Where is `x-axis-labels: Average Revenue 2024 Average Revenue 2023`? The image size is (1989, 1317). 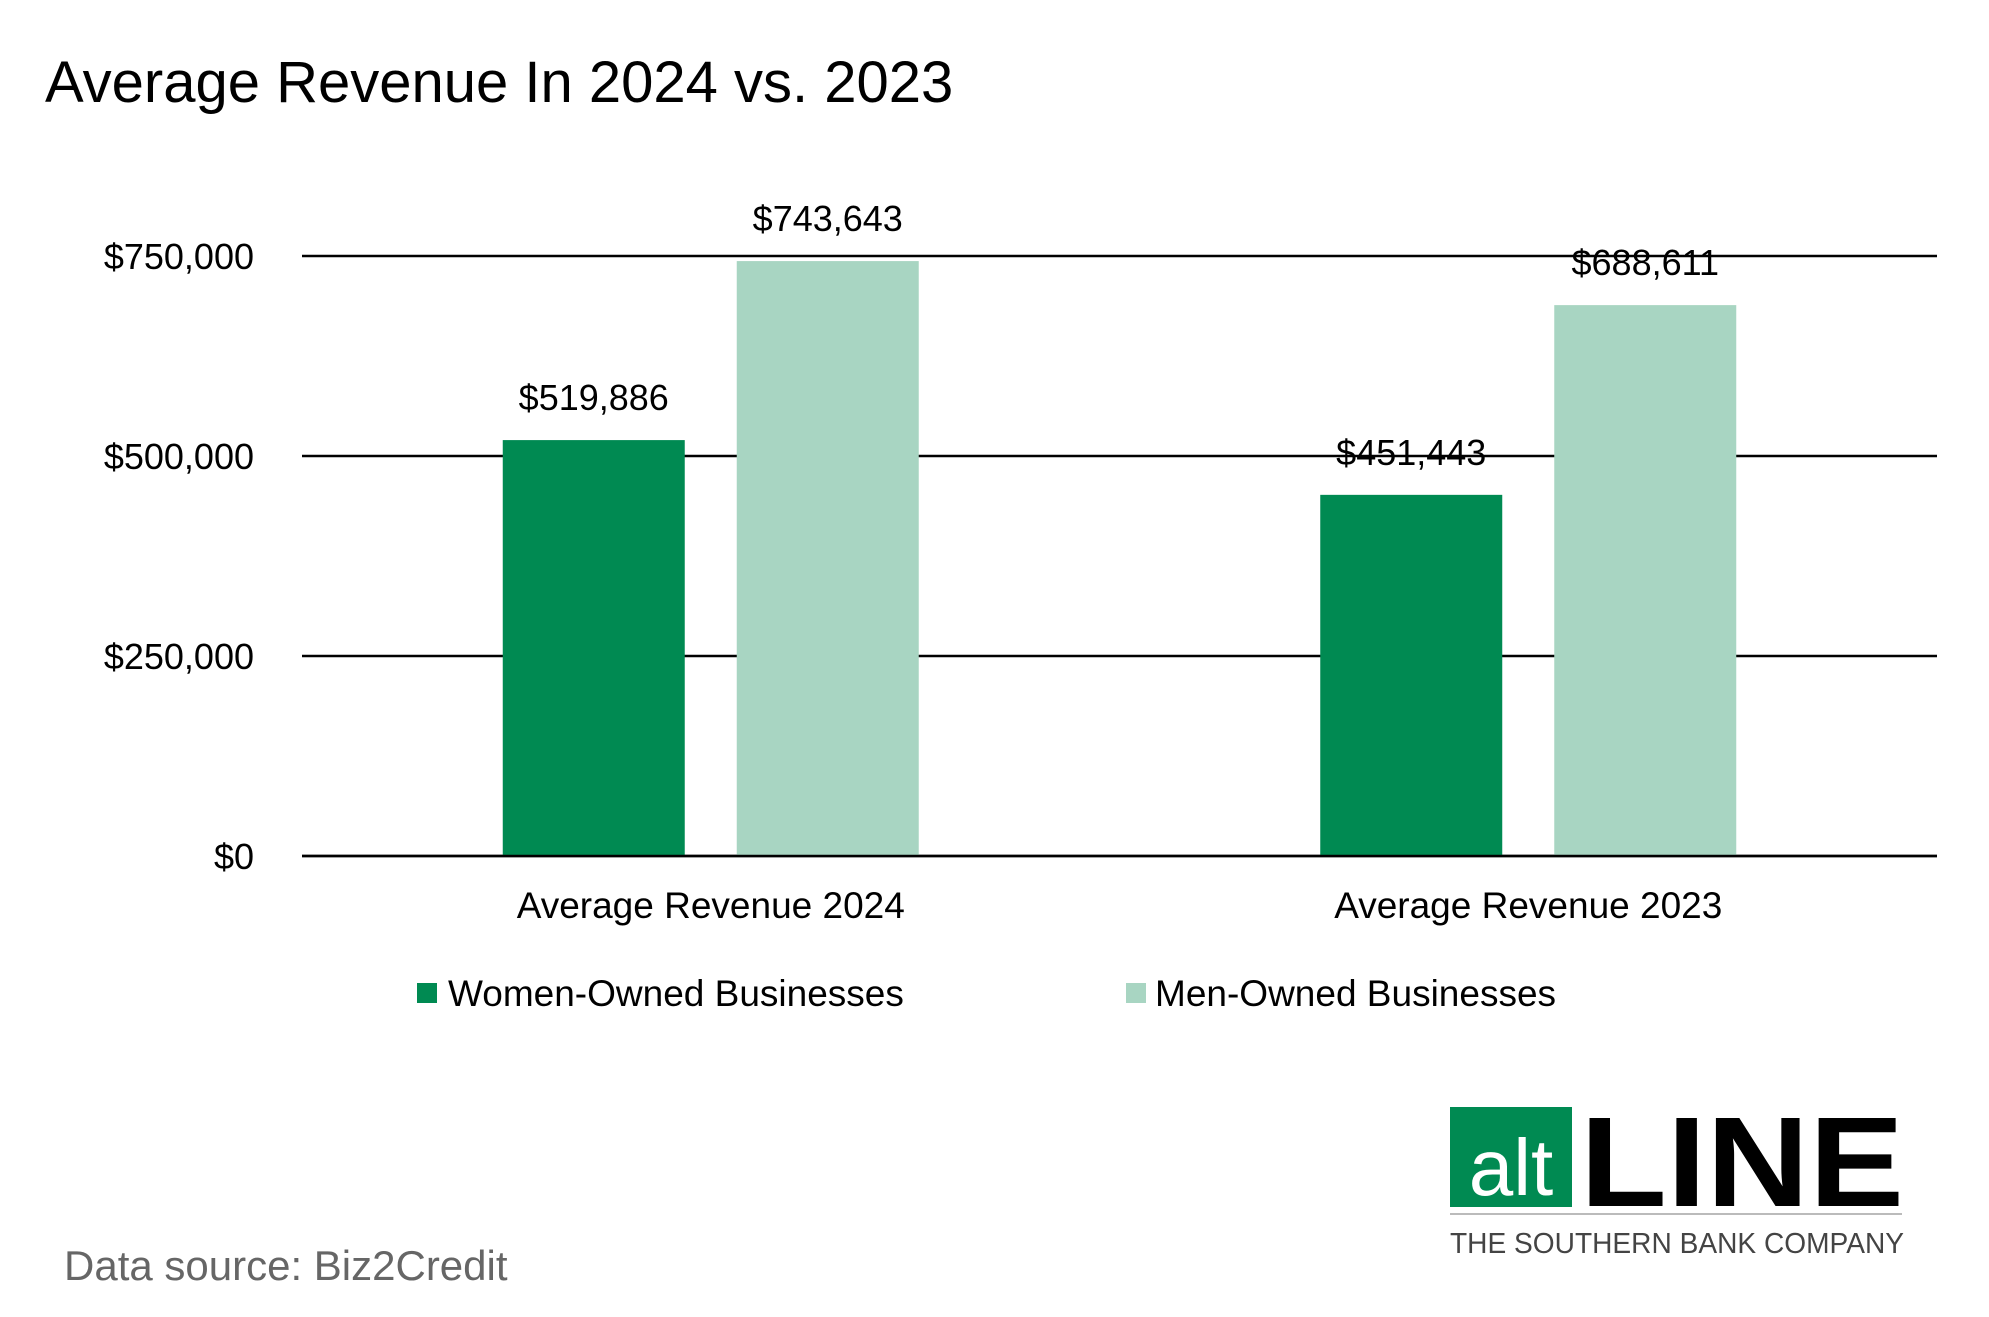 x-axis-labels: Average Revenue 2024 Average Revenue 2023 is located at coordinates (1120, 905).